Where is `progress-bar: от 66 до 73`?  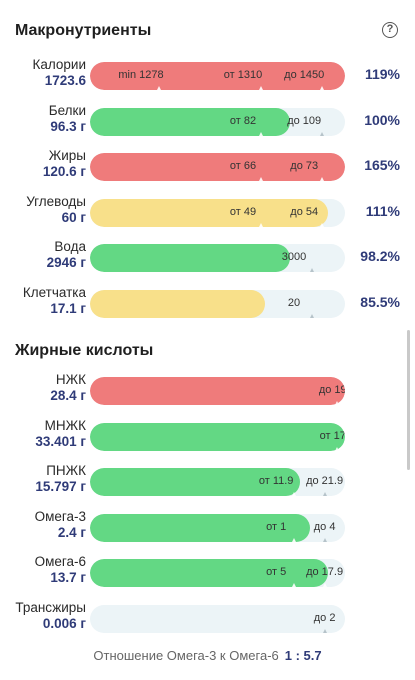
progress-bar: от 66 до 73 is located at coordinates (217, 167).